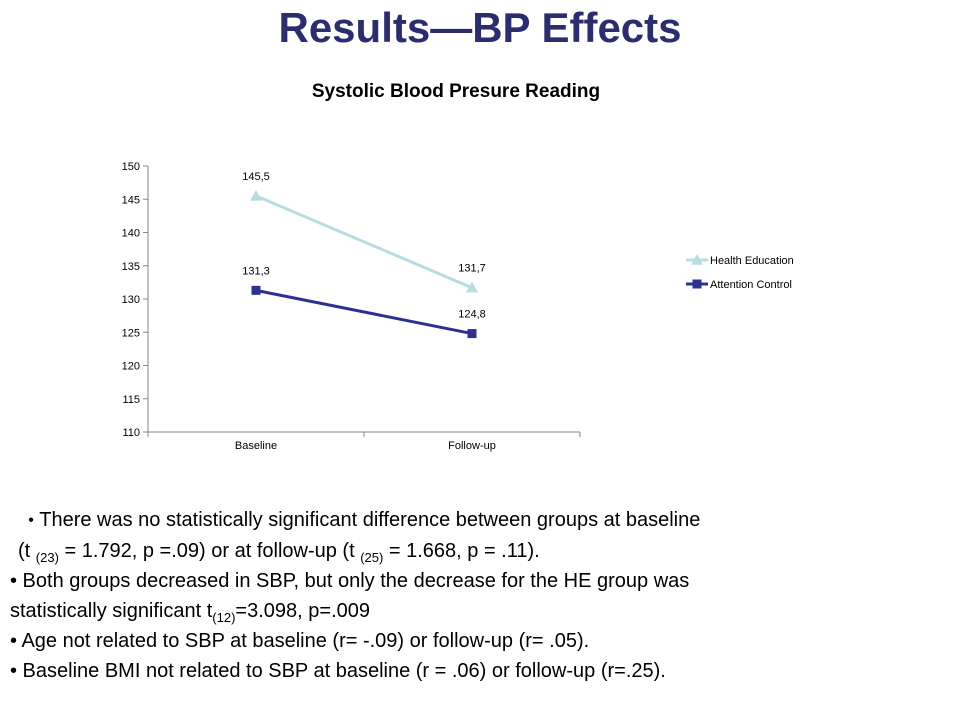 The image size is (960, 720). I want to click on y-tick-label: 115, so click(131, 400).